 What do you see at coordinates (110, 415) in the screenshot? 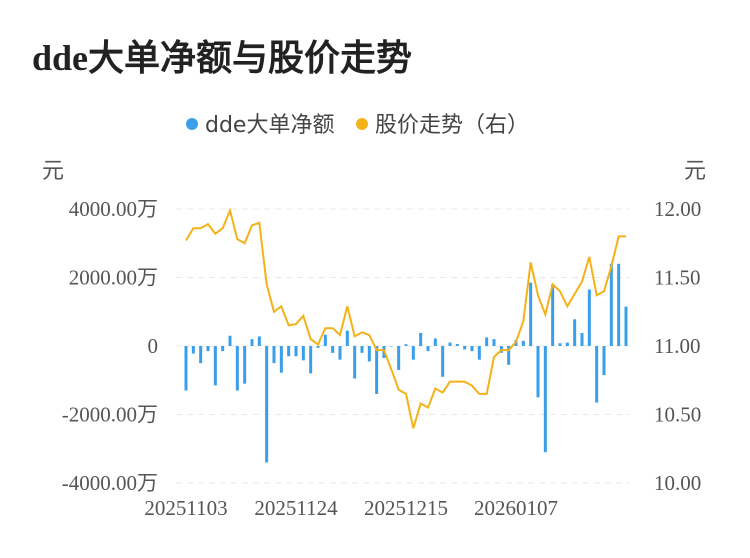
I see `left-tick-label: -2000.00万` at bounding box center [110, 415].